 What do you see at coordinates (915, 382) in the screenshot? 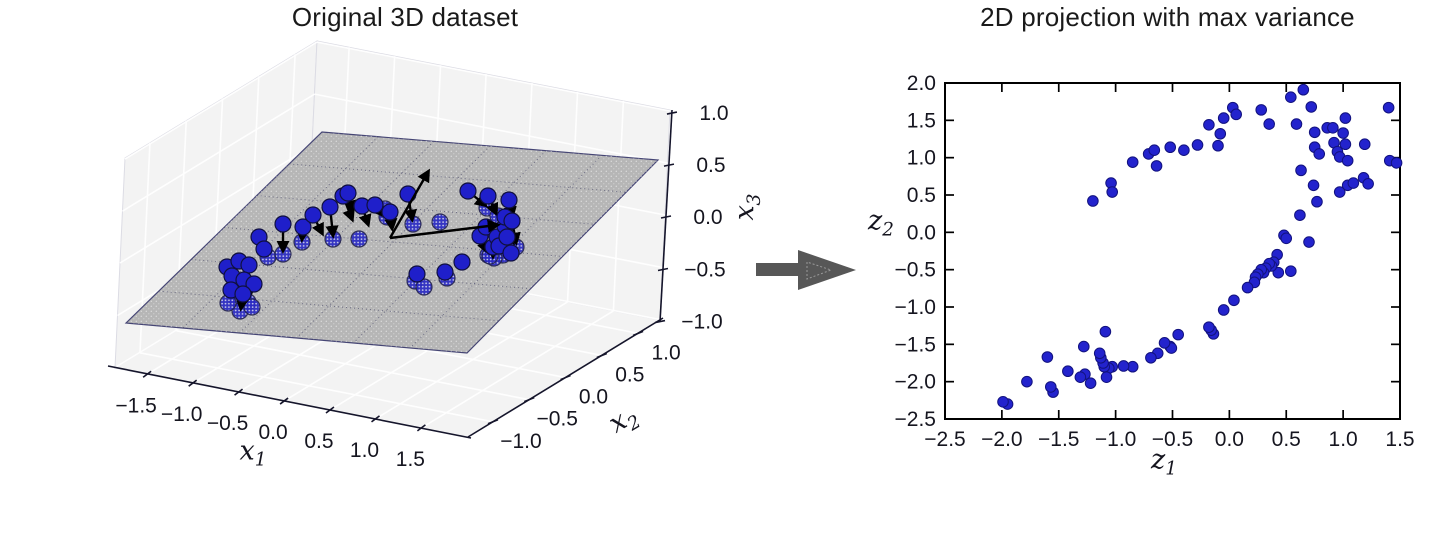
I see `tick-label: −2.0` at bounding box center [915, 382].